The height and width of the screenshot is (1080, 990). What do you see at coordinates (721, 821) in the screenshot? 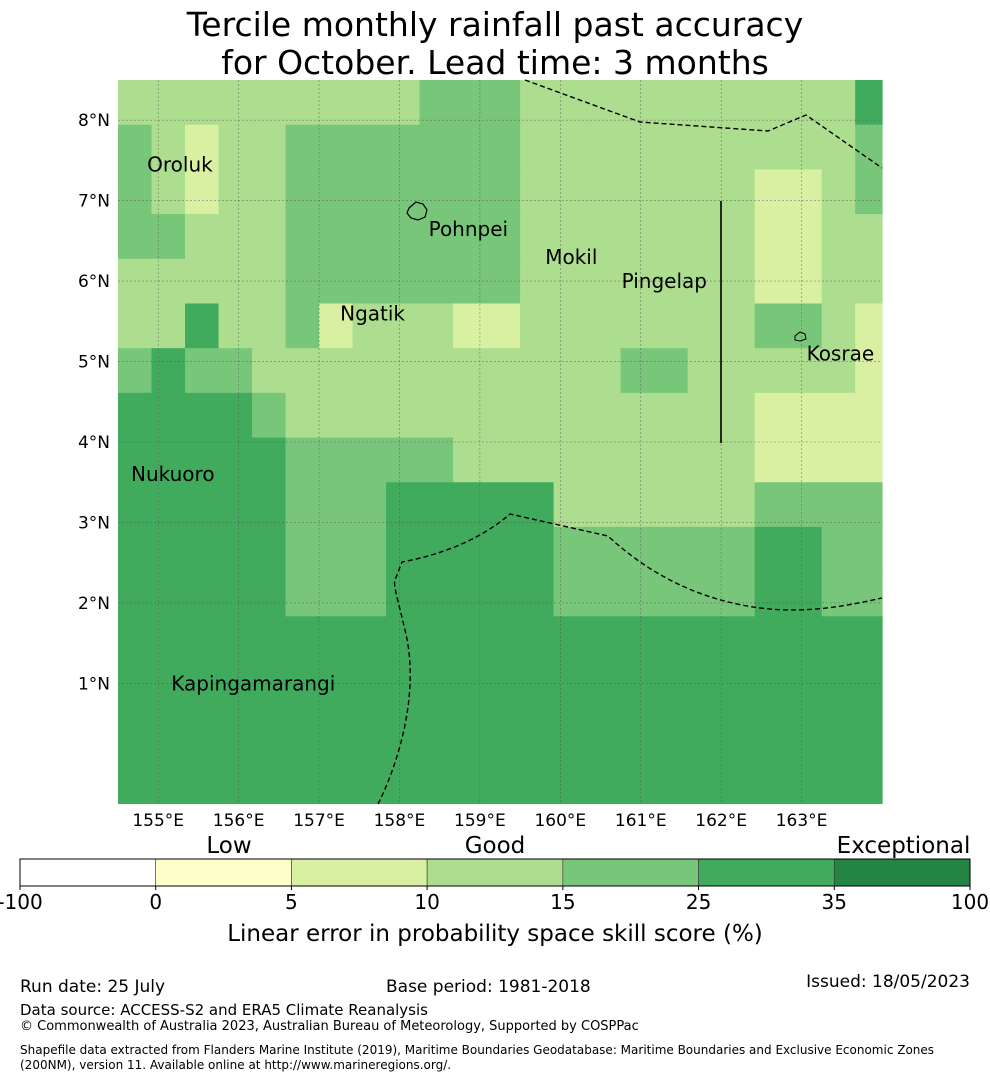
I see `x-tick-label: 162°E` at bounding box center [721, 821].